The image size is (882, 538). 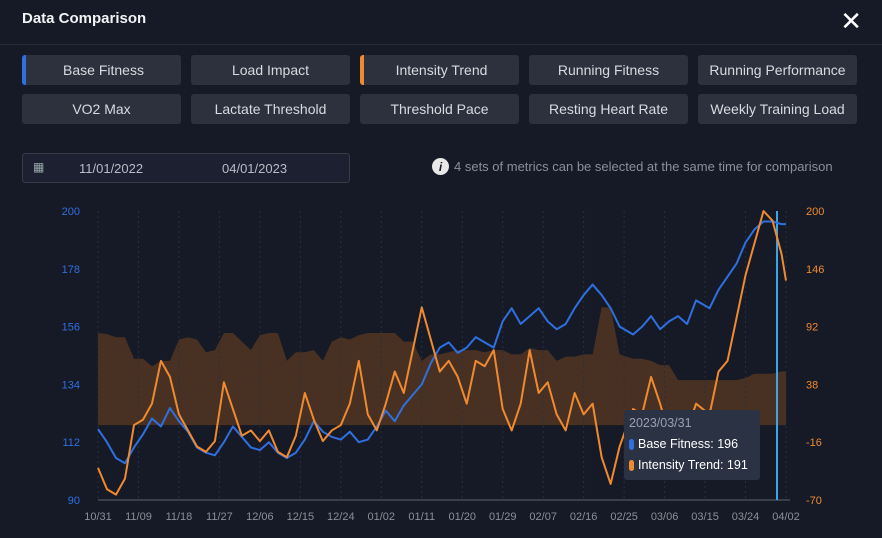 I want to click on info-icon: i, so click(x=440, y=166).